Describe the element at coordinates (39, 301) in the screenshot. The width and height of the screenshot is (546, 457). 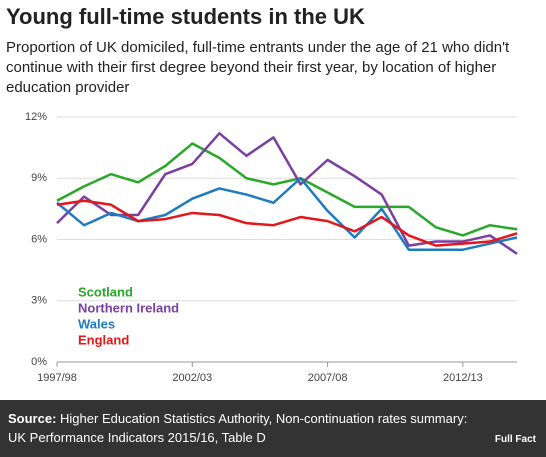
I see `y-tick-label: 3%` at that location.